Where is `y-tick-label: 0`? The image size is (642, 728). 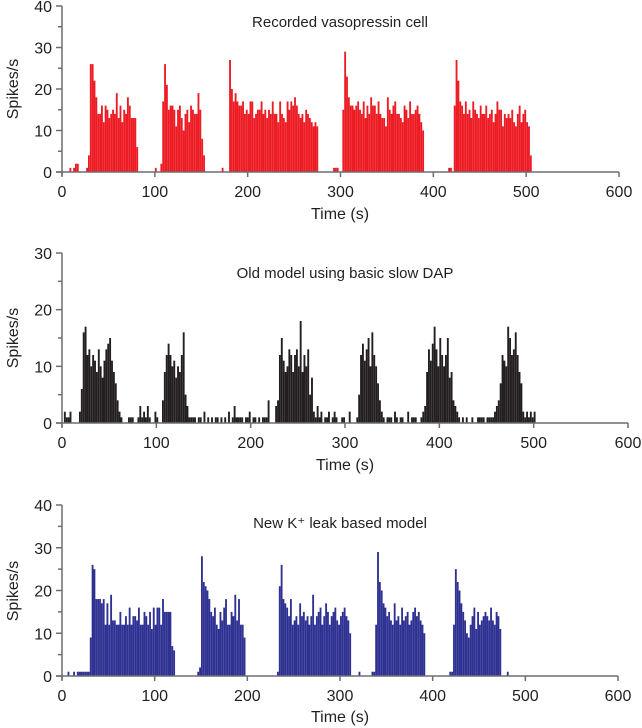 y-tick-label: 0 is located at coordinates (47, 173).